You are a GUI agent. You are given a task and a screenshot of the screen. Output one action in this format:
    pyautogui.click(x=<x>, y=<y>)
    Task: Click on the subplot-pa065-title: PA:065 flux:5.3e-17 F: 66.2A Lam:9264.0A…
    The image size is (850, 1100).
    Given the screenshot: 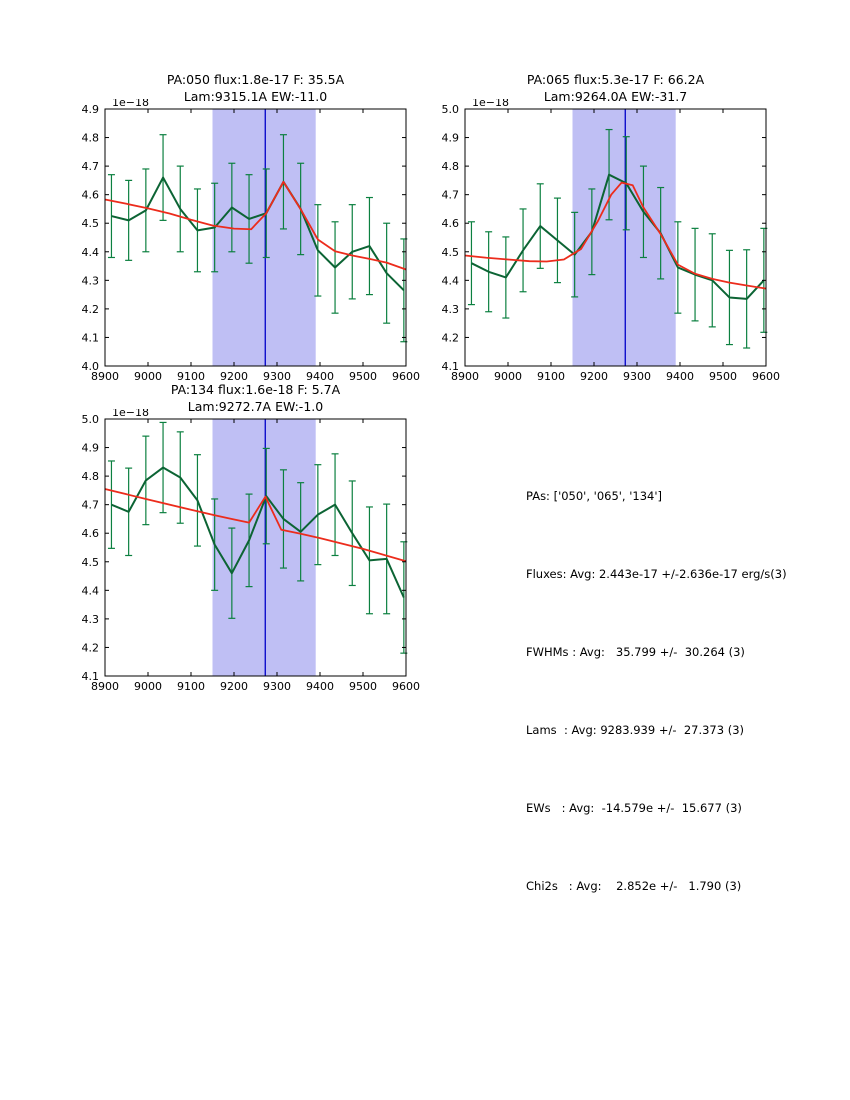 What is the action you would take?
    pyautogui.click(x=615, y=88)
    